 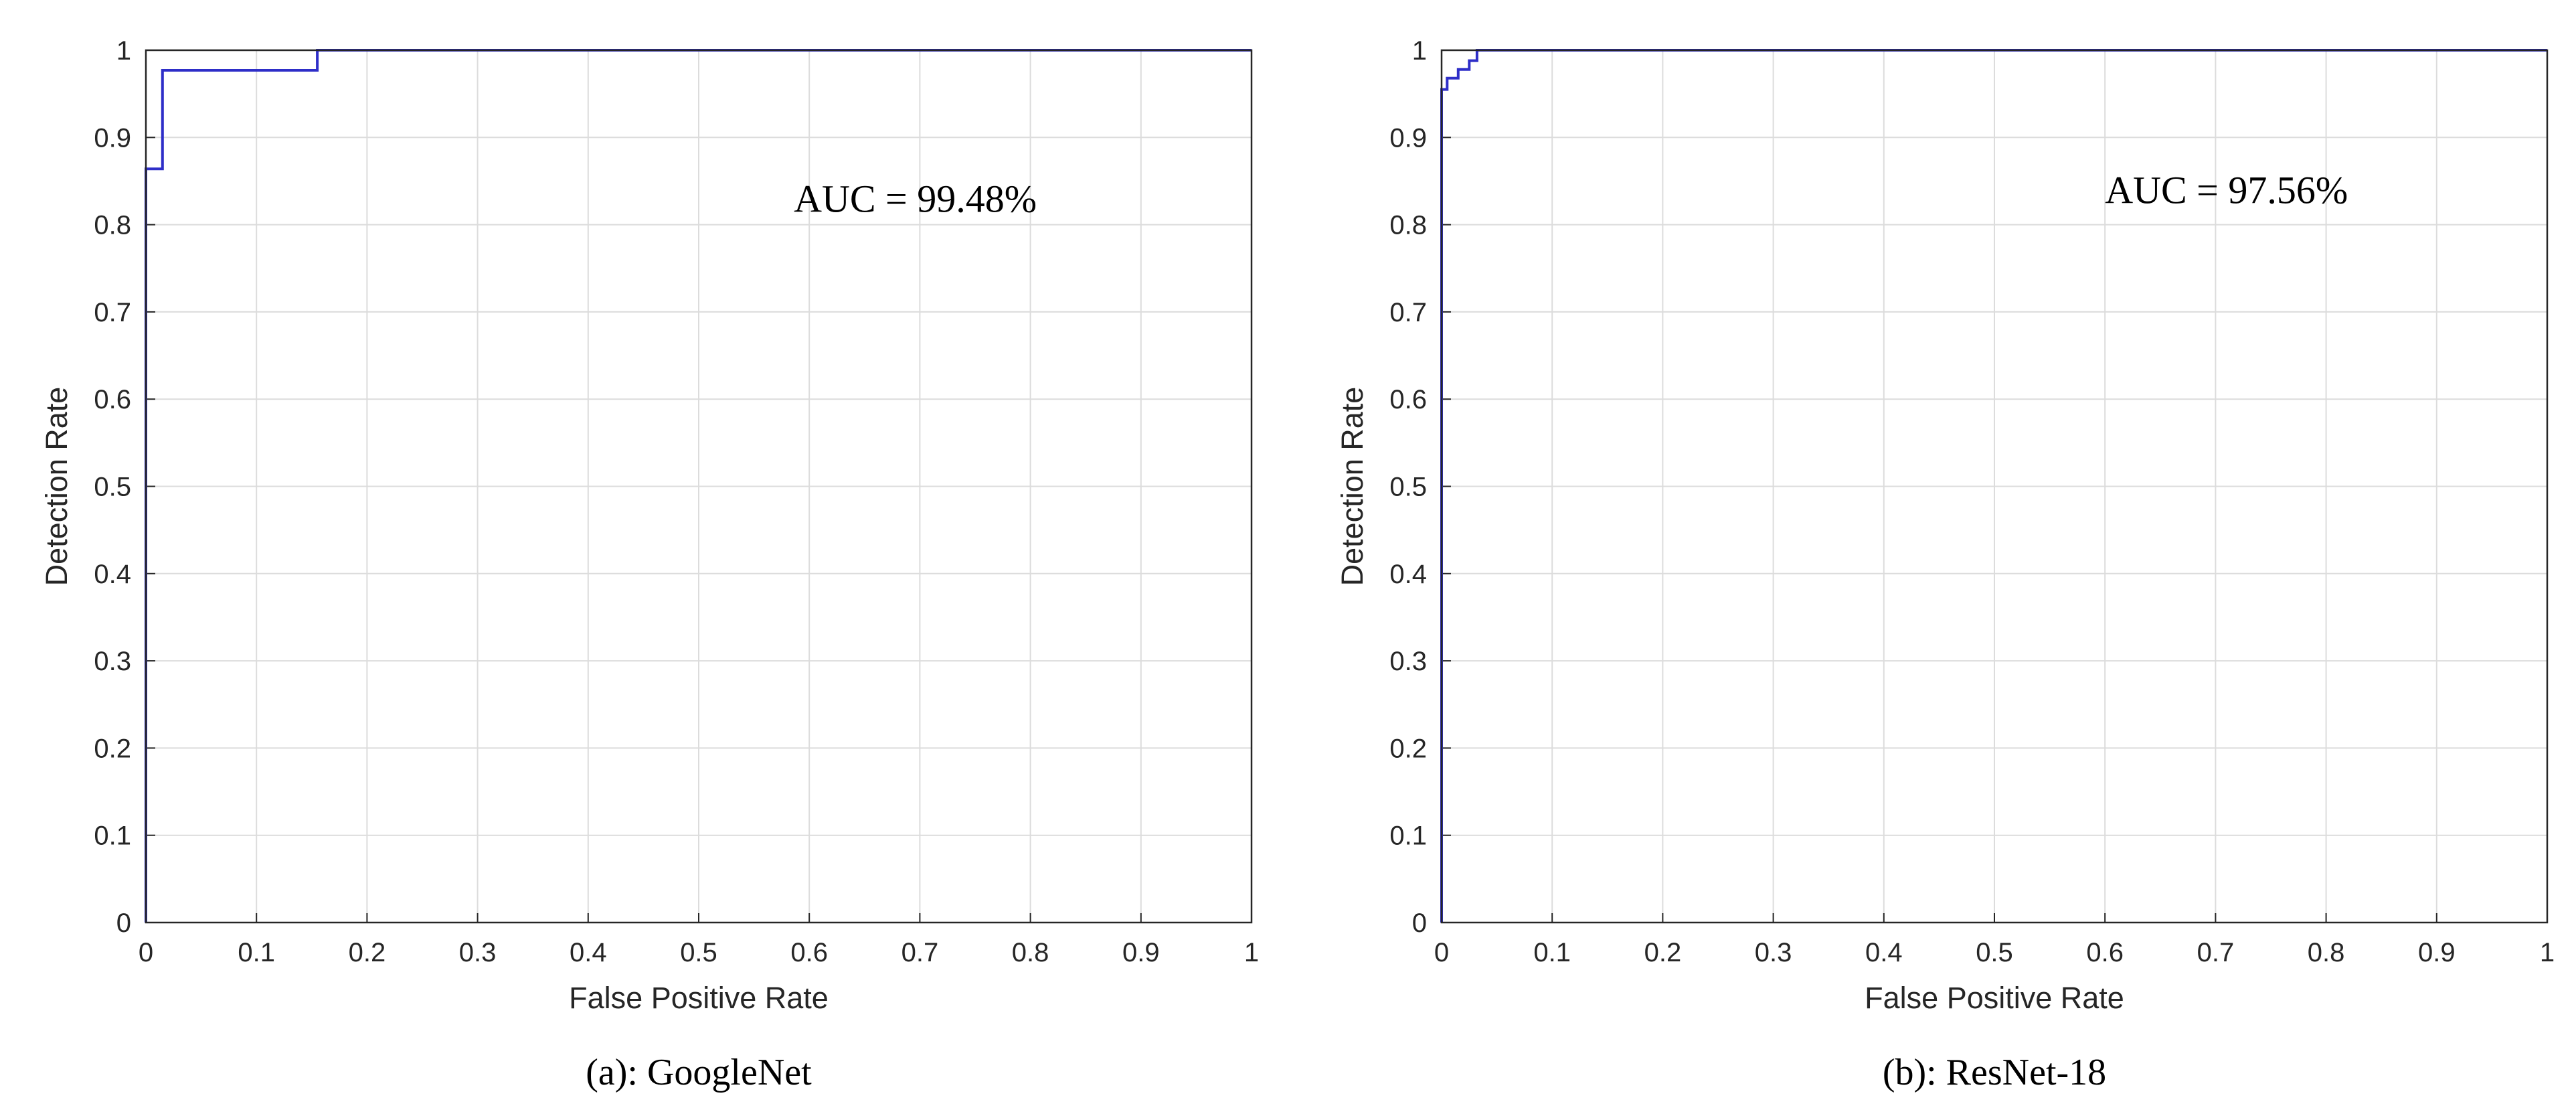 I want to click on auc-annotation: AUC = 99.48%, so click(x=915, y=199).